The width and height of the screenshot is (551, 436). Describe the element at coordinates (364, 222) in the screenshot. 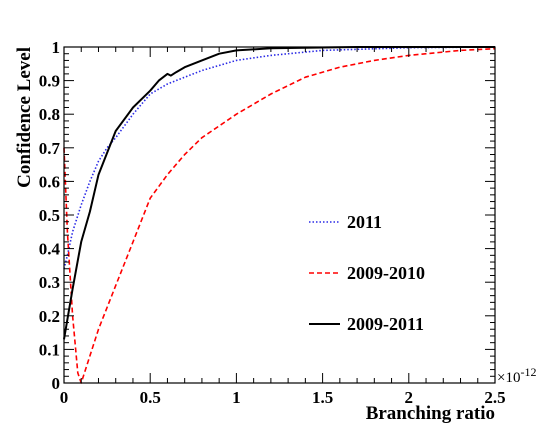

I see `legend-label-2011: 2011` at that location.